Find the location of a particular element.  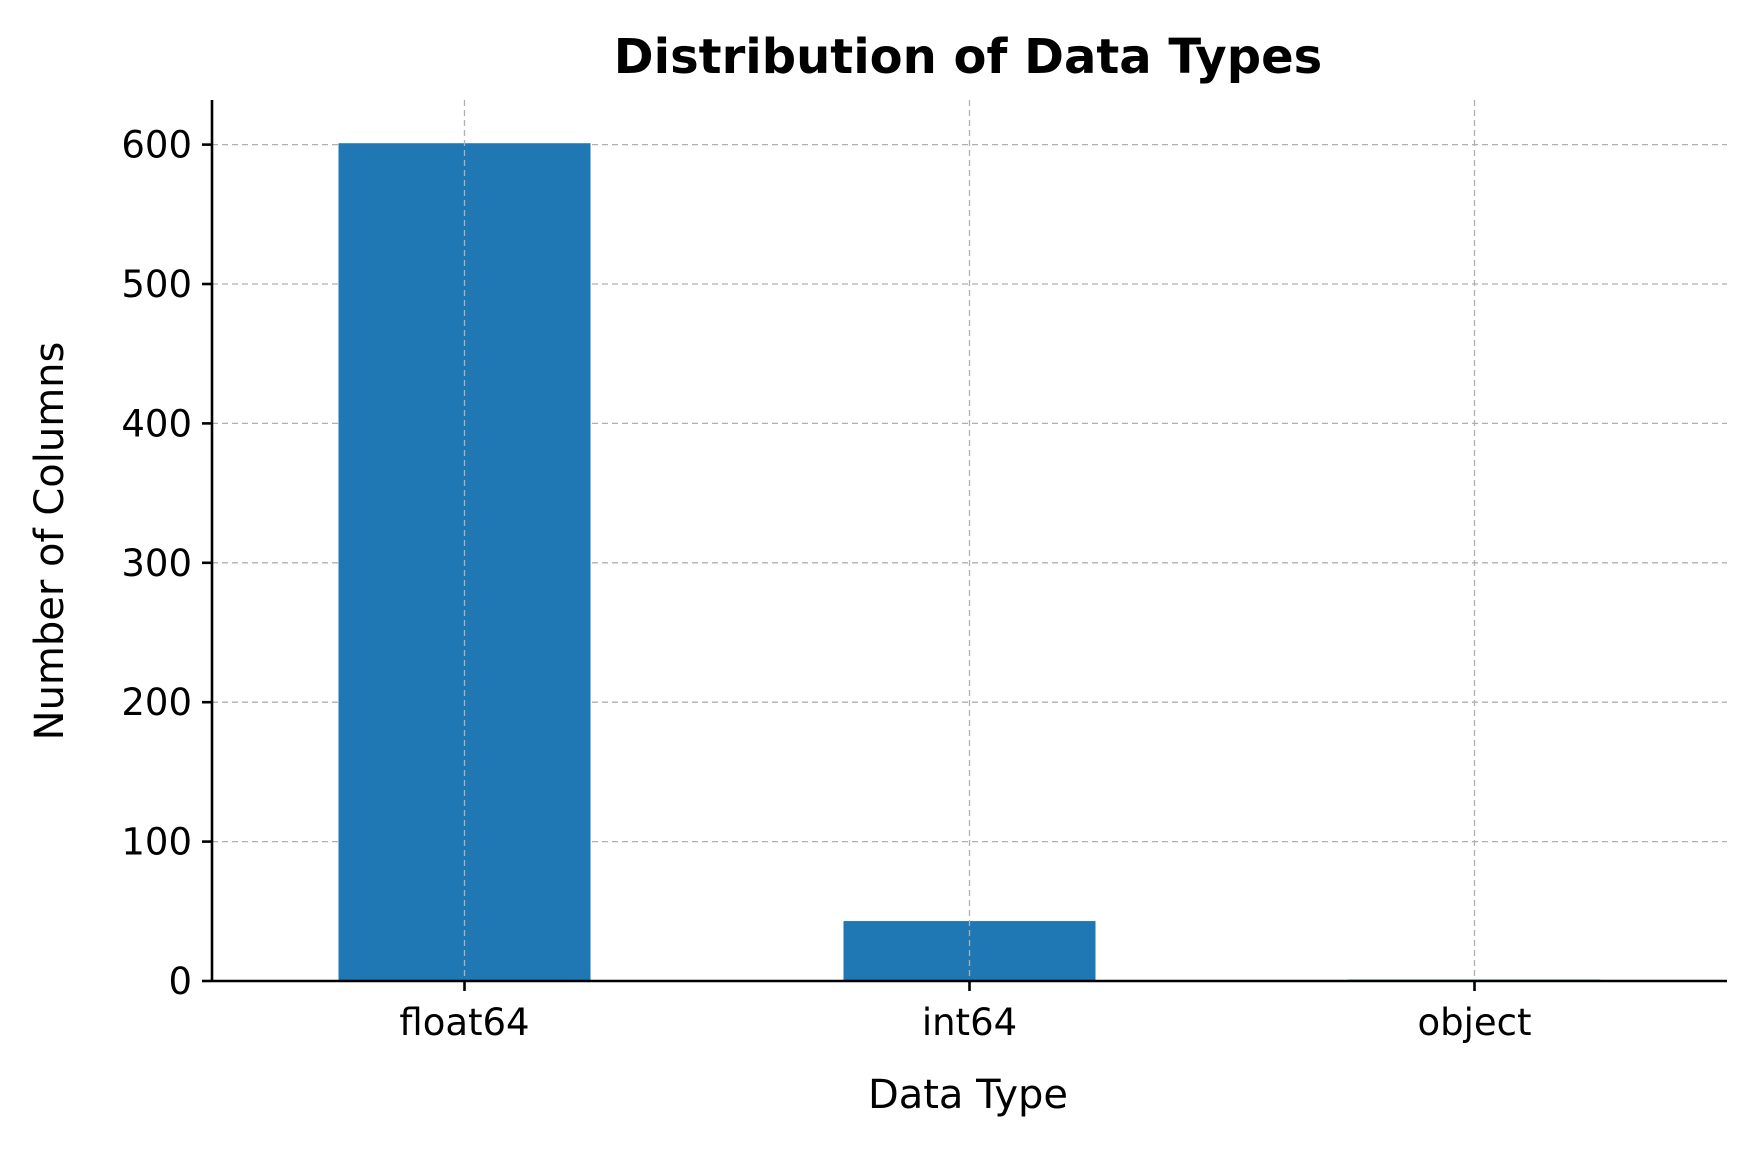

x-tick-label: object is located at coordinates (1474, 1022).